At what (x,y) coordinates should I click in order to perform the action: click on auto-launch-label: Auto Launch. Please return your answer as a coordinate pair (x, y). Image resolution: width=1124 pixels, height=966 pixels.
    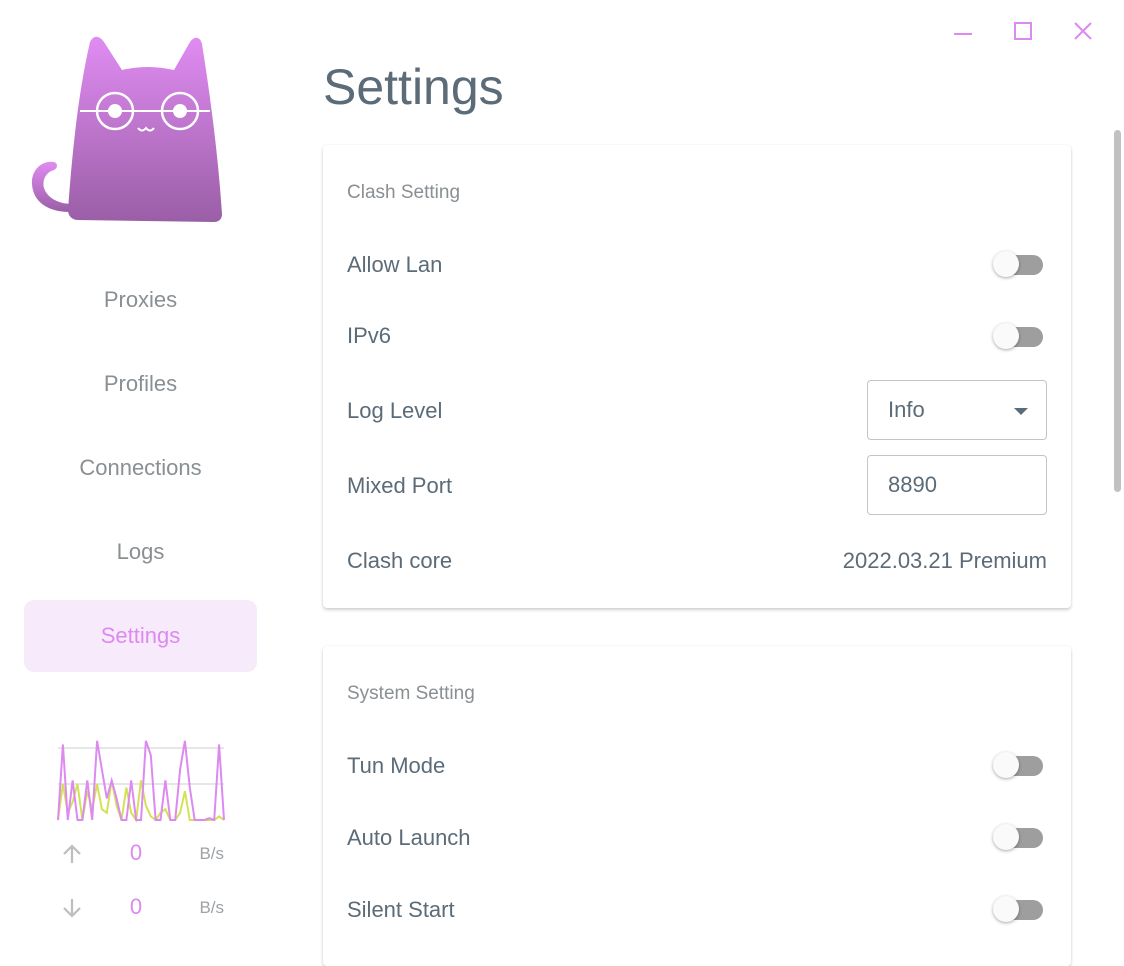
    Looking at the image, I should click on (409, 837).